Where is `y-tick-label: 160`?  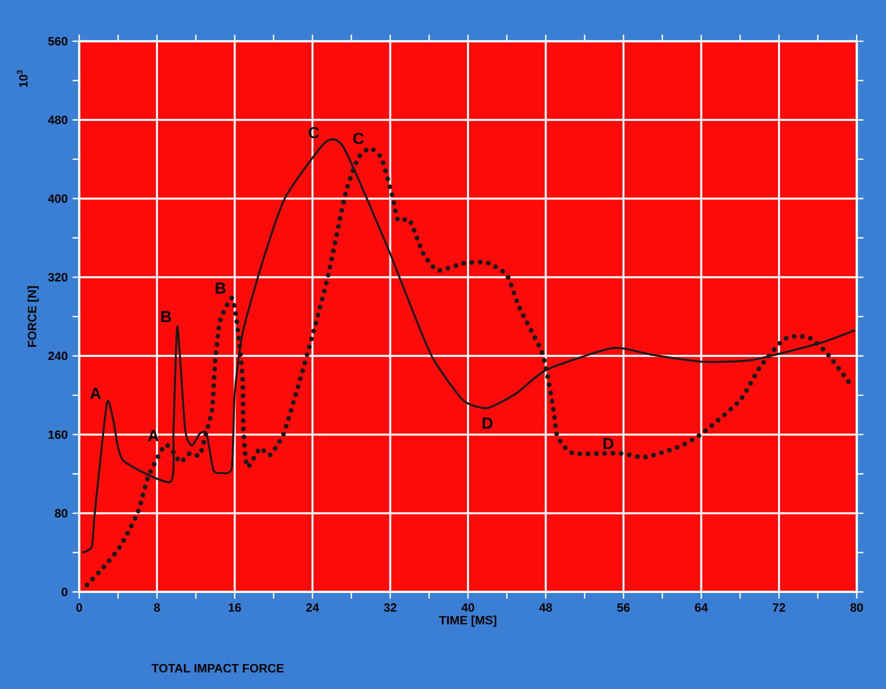 y-tick-label: 160 is located at coordinates (58, 434).